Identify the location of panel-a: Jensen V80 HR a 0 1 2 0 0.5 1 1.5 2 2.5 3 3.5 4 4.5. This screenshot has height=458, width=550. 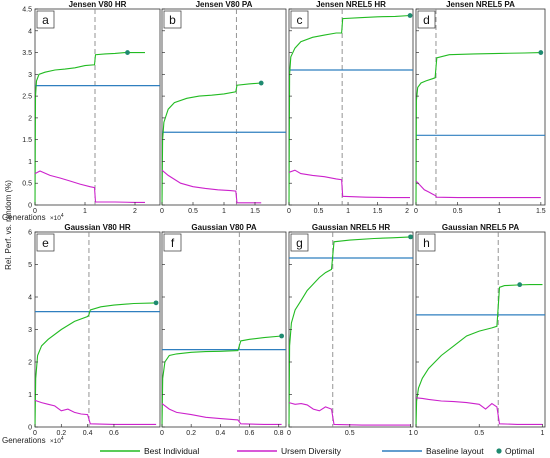
(91, 107).